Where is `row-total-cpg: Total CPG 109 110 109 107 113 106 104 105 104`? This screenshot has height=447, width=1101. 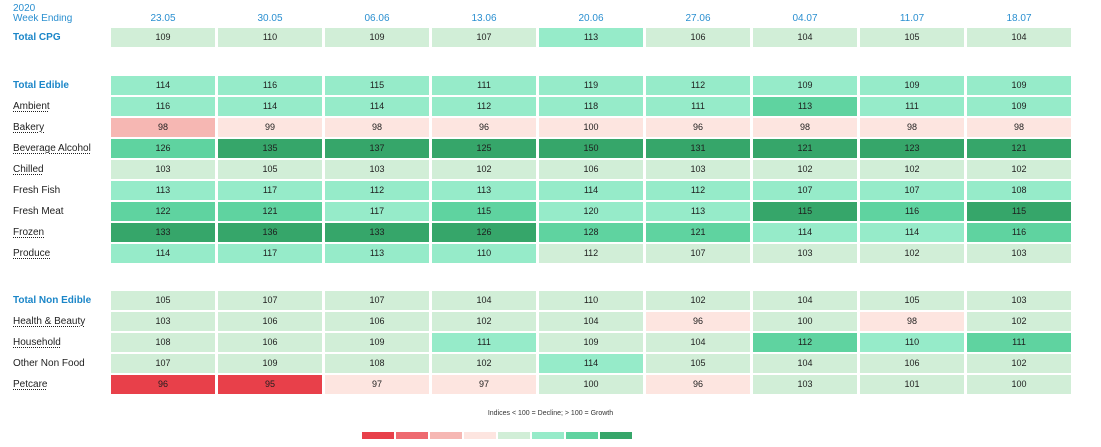
row-total-cpg: Total CPG 109 110 109 107 113 106 104 105 104 is located at coordinates (541, 38).